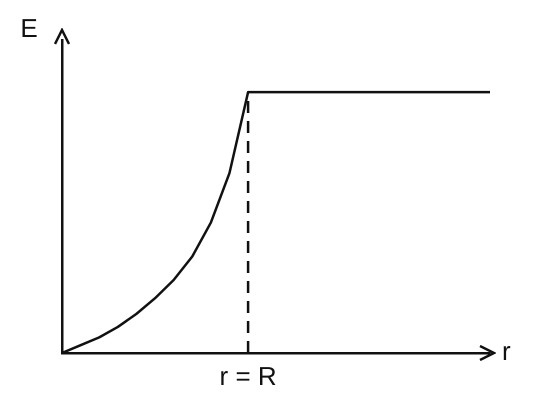 Image resolution: width=547 pixels, height=413 pixels. Describe the element at coordinates (248, 376) in the screenshot. I see `text: r = R` at that location.